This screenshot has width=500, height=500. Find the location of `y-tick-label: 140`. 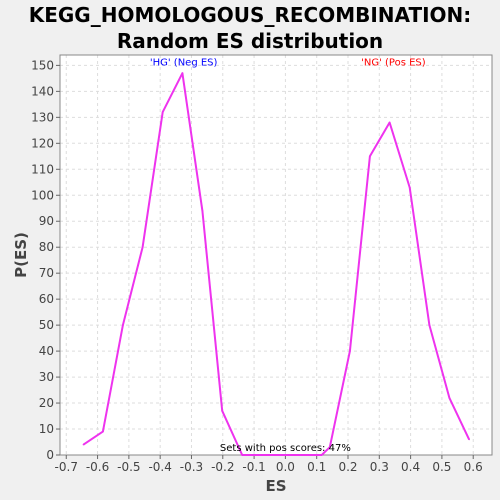

y-tick-label: 140 is located at coordinates (42, 91).